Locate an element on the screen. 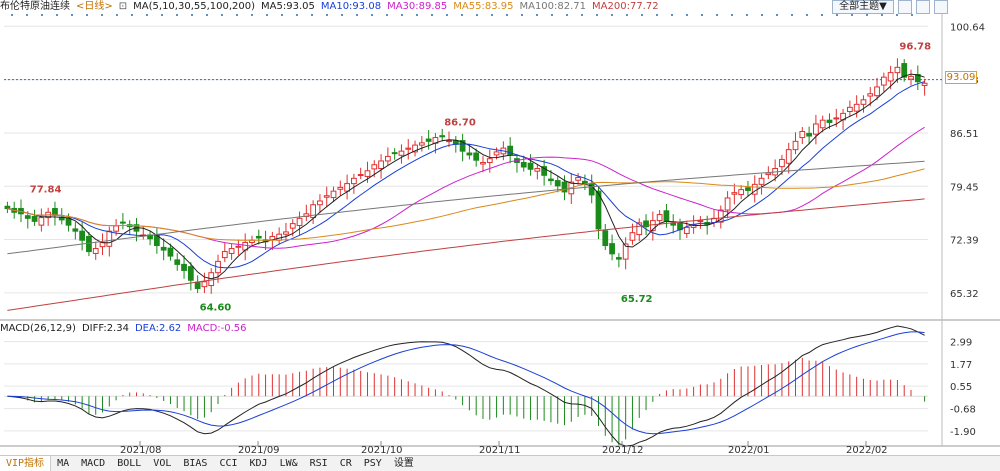 Image resolution: width=1000 pixels, height=471 pixels. ma100-label: MA100:82.71 is located at coordinates (553, 6).